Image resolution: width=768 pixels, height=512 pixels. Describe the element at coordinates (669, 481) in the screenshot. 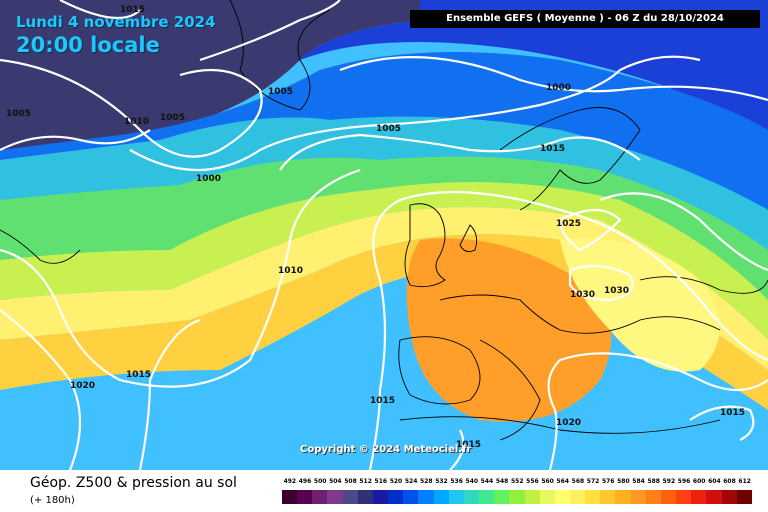

I see `scale-value-label: 592` at that location.